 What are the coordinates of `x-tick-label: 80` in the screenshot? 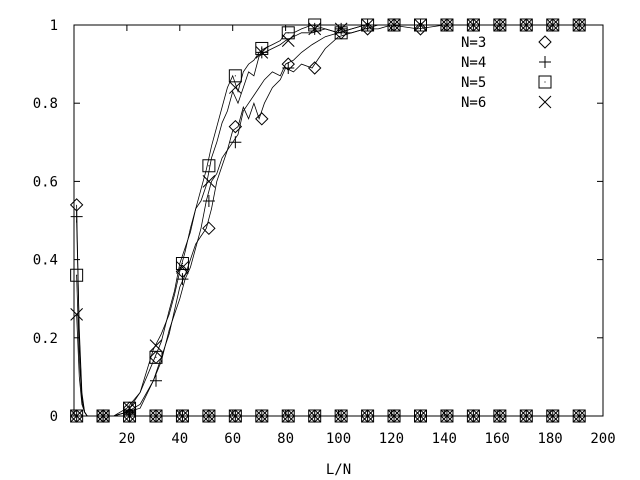 It's located at (285, 439).